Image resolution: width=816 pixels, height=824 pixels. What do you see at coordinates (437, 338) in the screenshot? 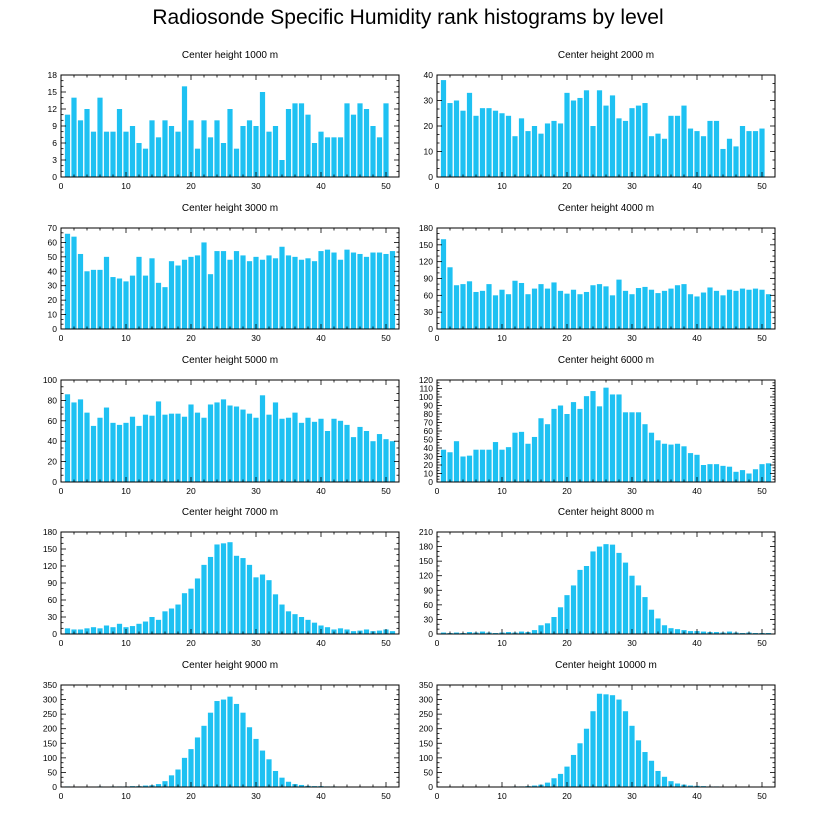
I see `x-tick-label: 0` at bounding box center [437, 338].